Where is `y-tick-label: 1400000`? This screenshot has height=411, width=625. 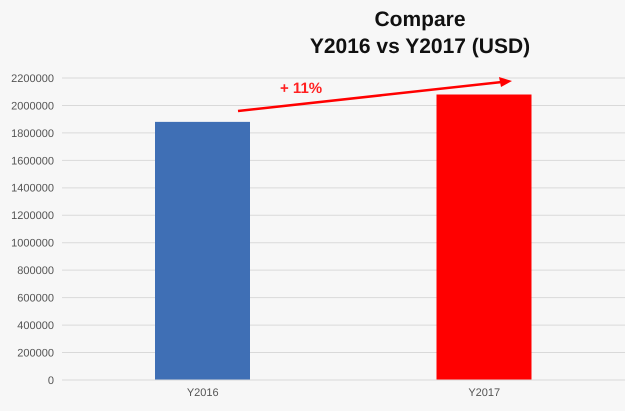 y-tick-label: 1400000 is located at coordinates (32, 188).